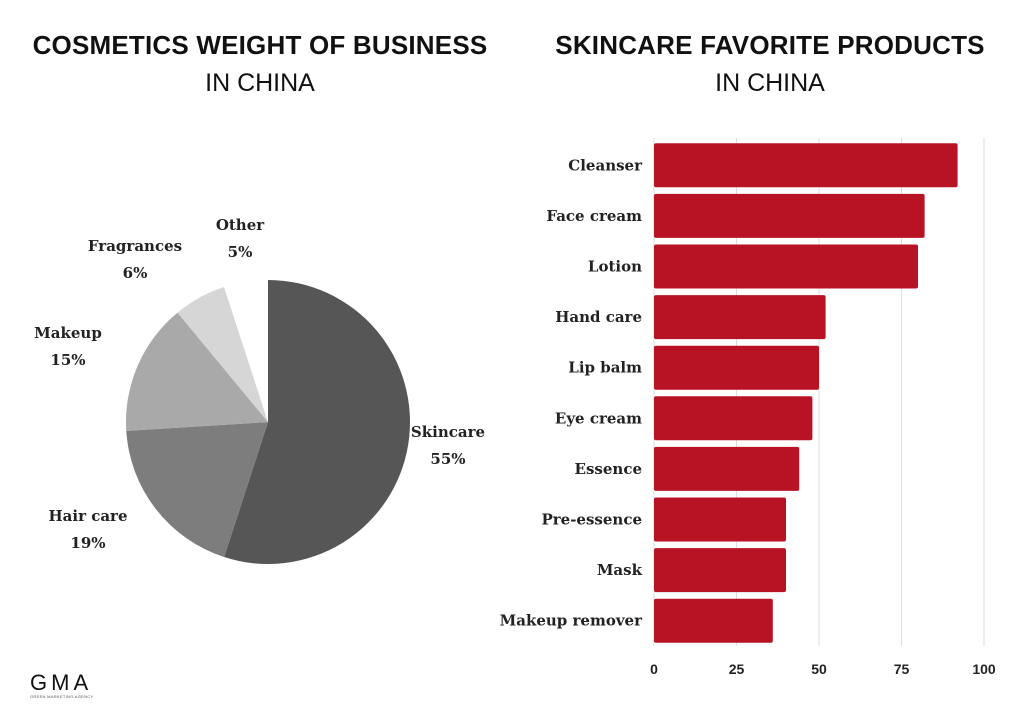 Image resolution: width=1020 pixels, height=720 pixels. Describe the element at coordinates (447, 459) in the screenshot. I see `pie-value-skincare: 55%` at that location.